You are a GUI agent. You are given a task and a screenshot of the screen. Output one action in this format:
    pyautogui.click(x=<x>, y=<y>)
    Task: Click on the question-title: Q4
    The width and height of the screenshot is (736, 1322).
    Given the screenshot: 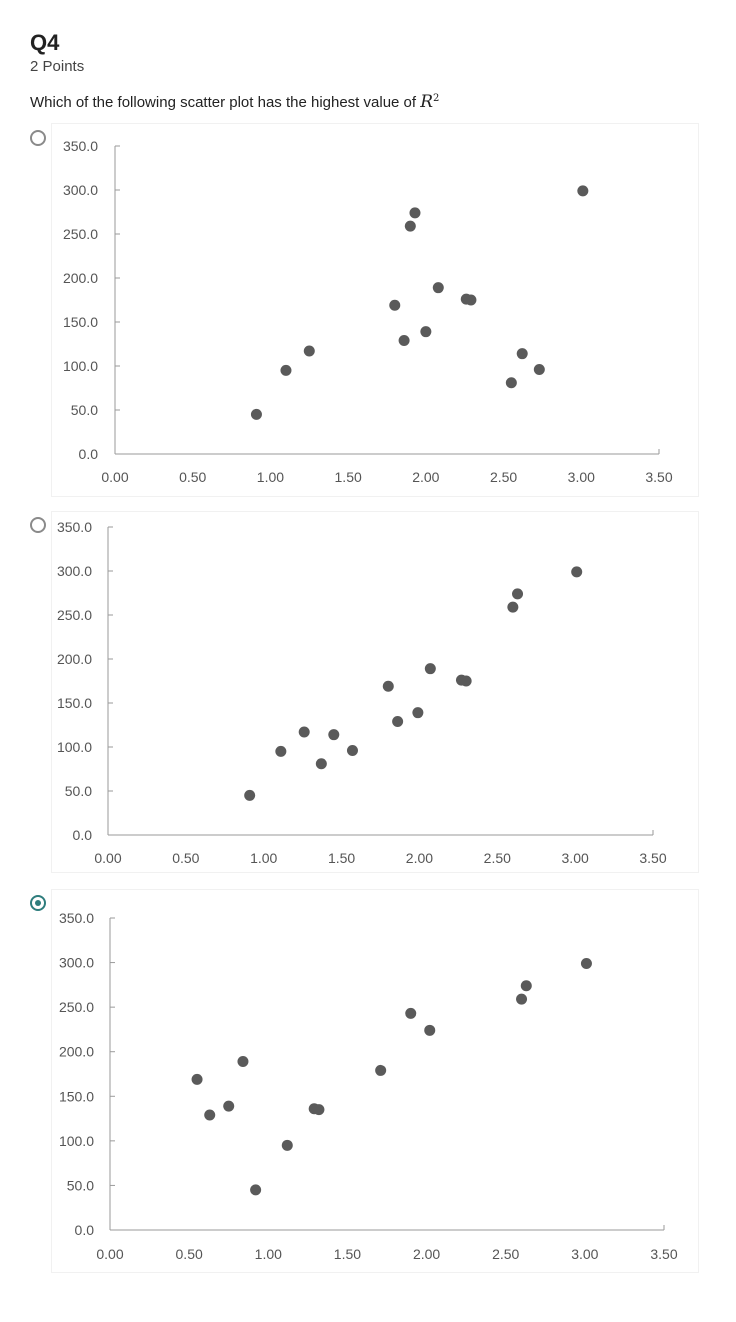 What is the action you would take?
    pyautogui.click(x=45, y=42)
    